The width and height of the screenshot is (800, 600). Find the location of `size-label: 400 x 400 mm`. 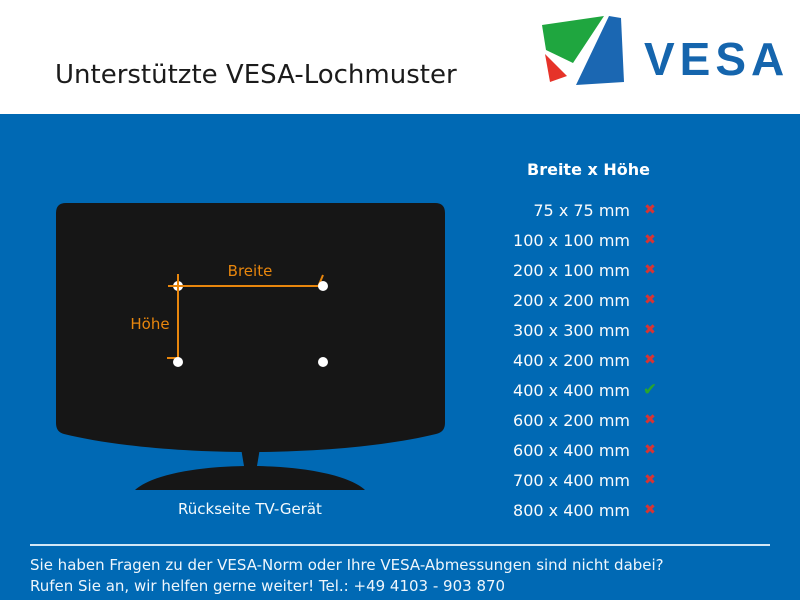

size-label: 400 x 400 mm is located at coordinates (571, 390).